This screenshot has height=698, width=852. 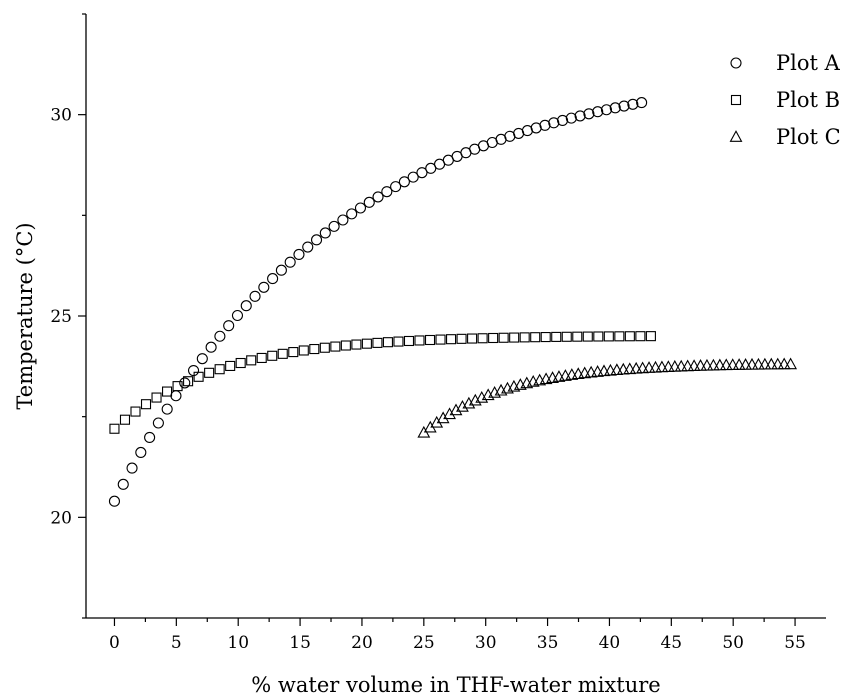 I want to click on legend-square-icon, so click(x=736, y=100).